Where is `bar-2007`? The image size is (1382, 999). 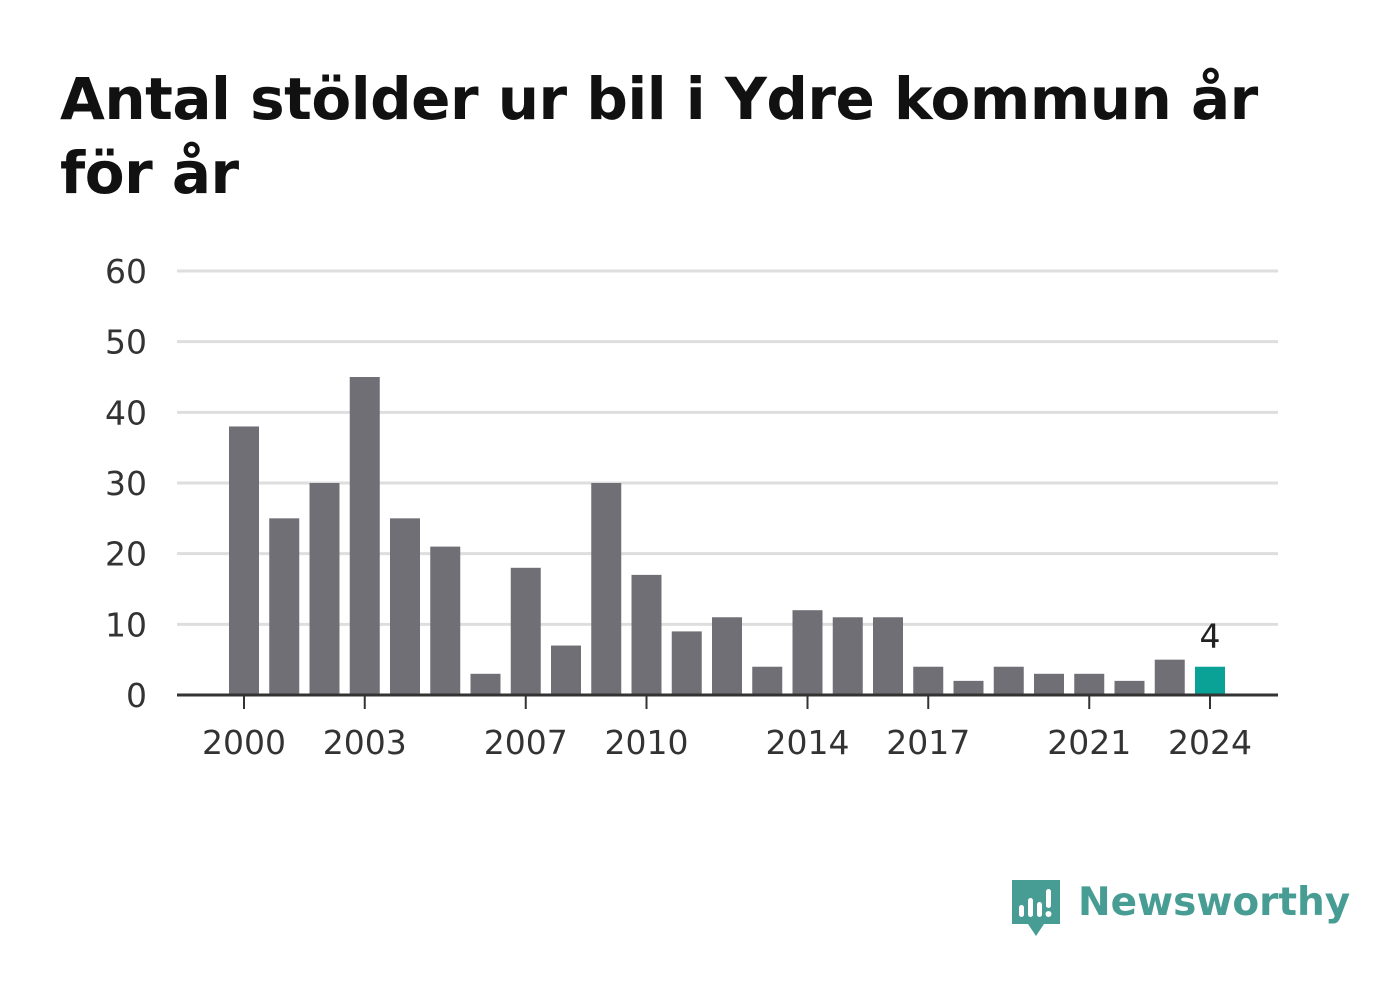
bar-2007 is located at coordinates (525, 631).